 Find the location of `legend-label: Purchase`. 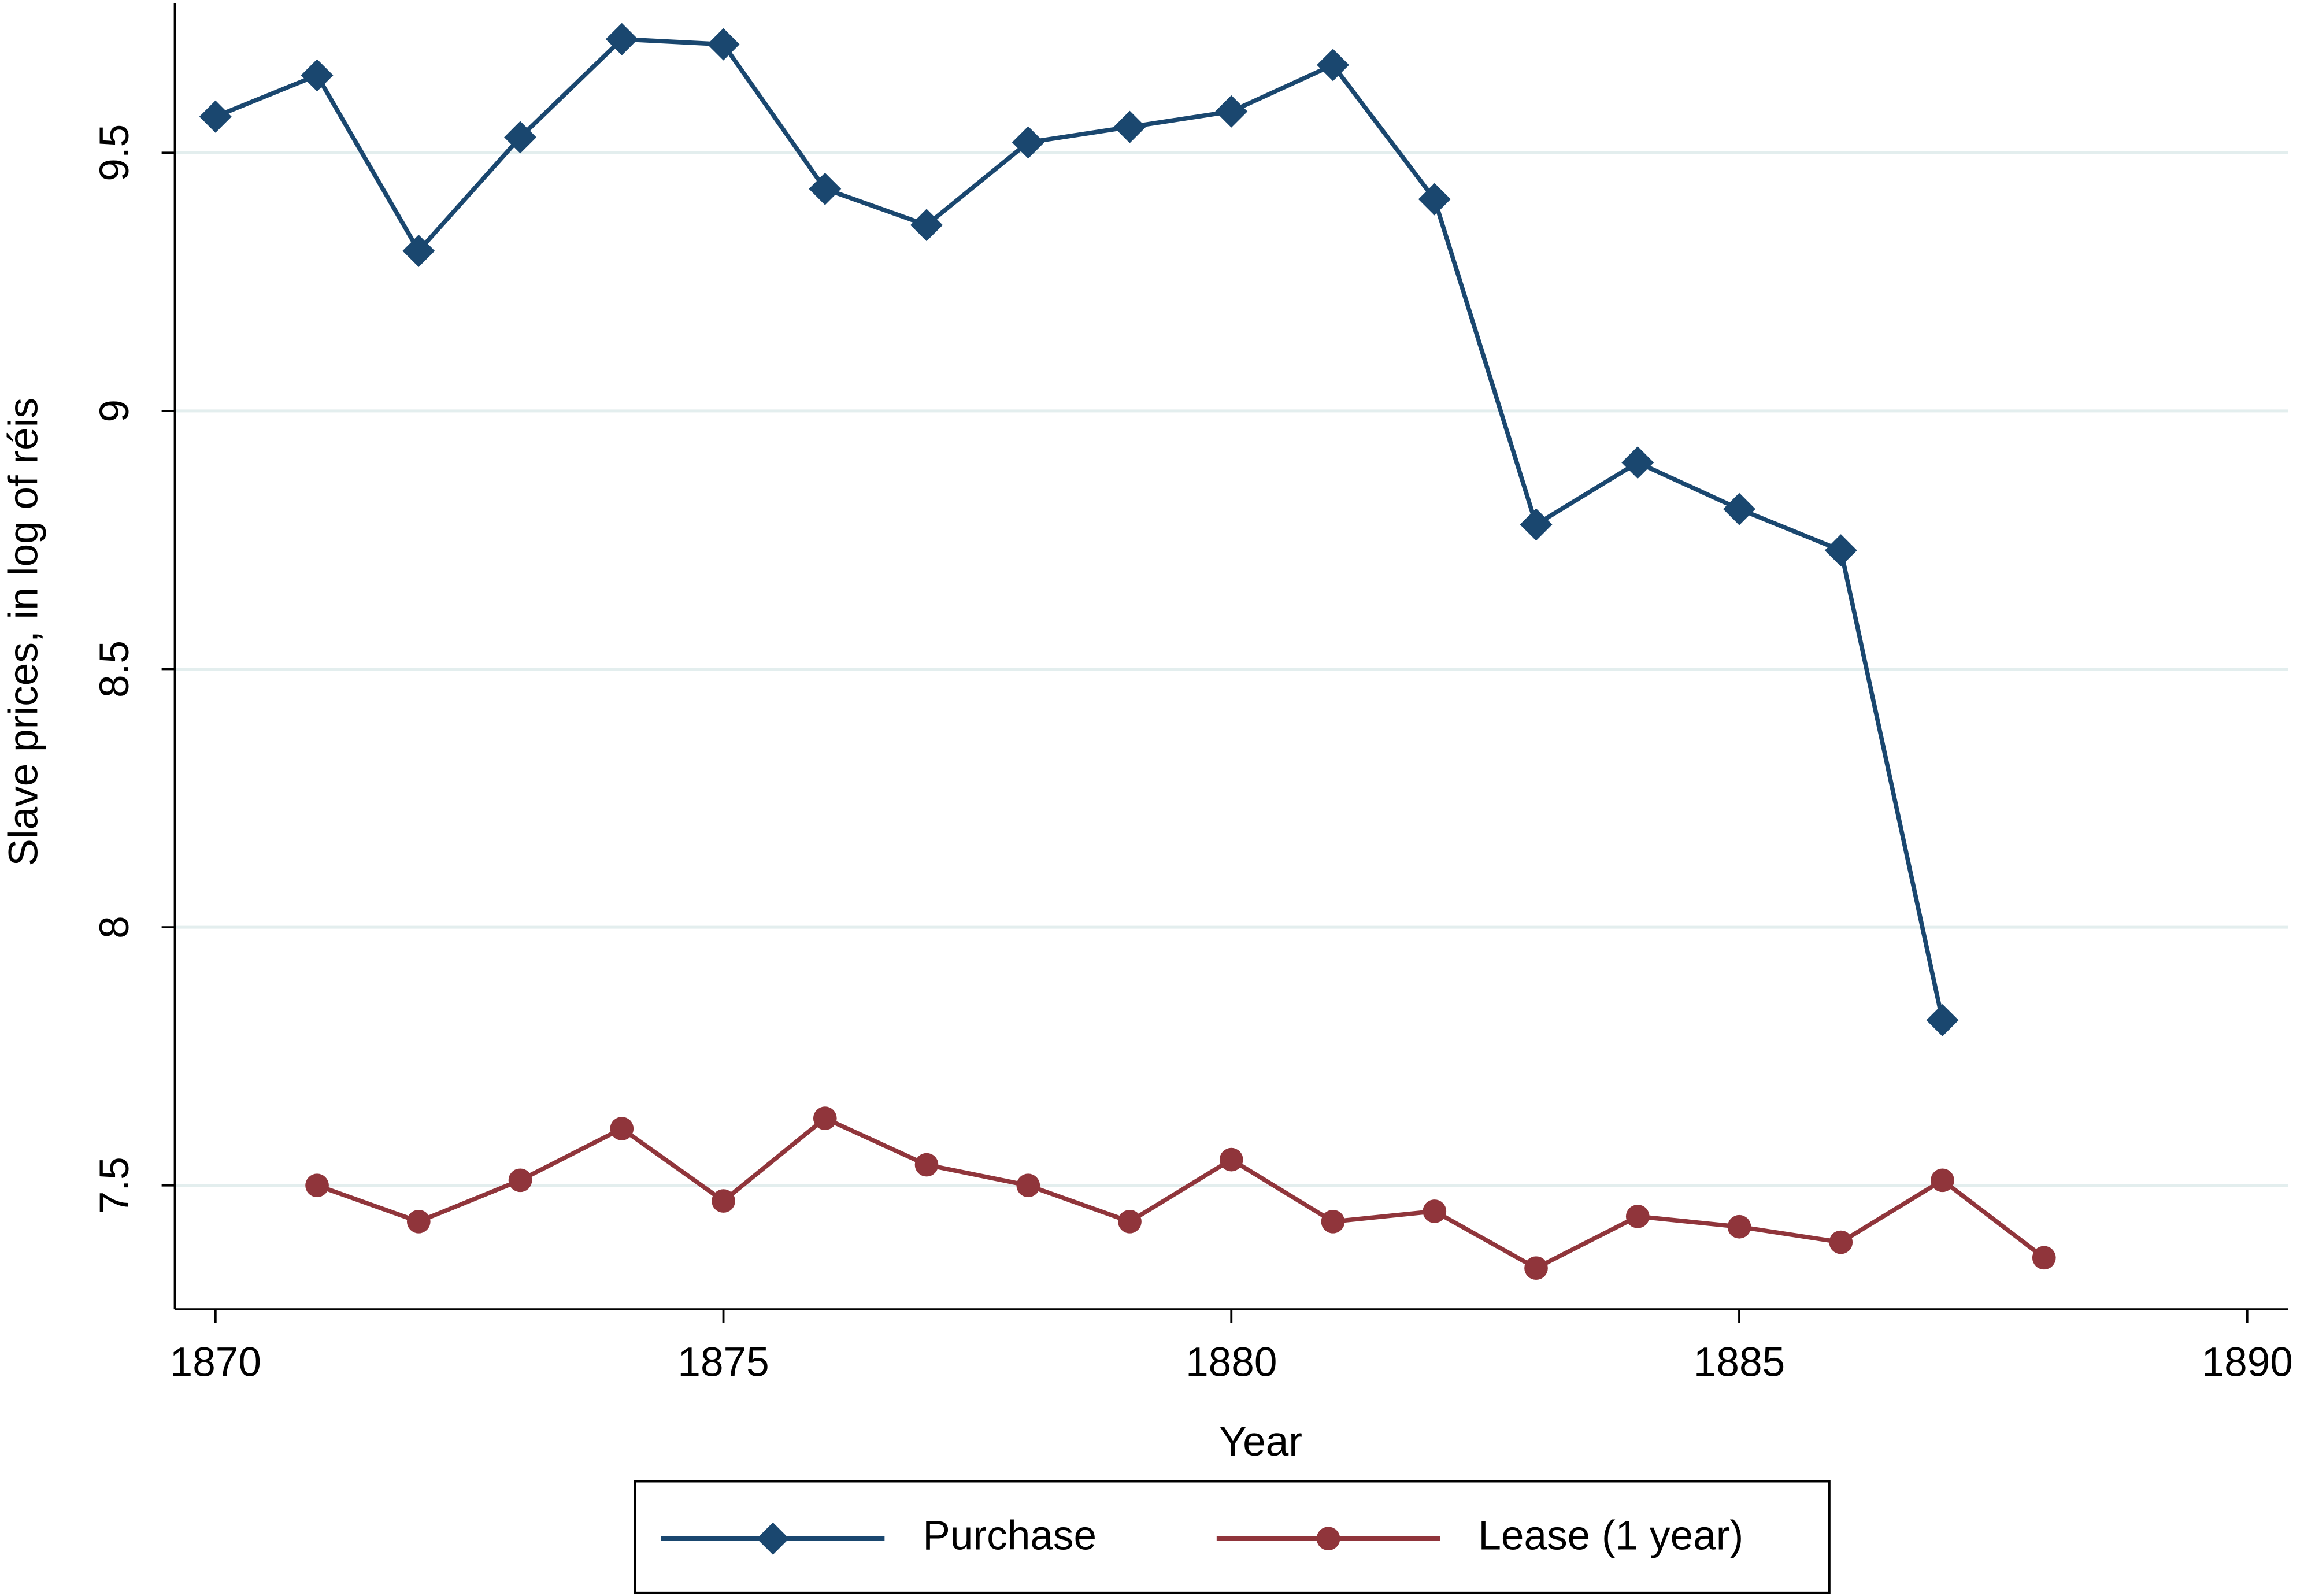

legend-label: Purchase is located at coordinates (1010, 1536).